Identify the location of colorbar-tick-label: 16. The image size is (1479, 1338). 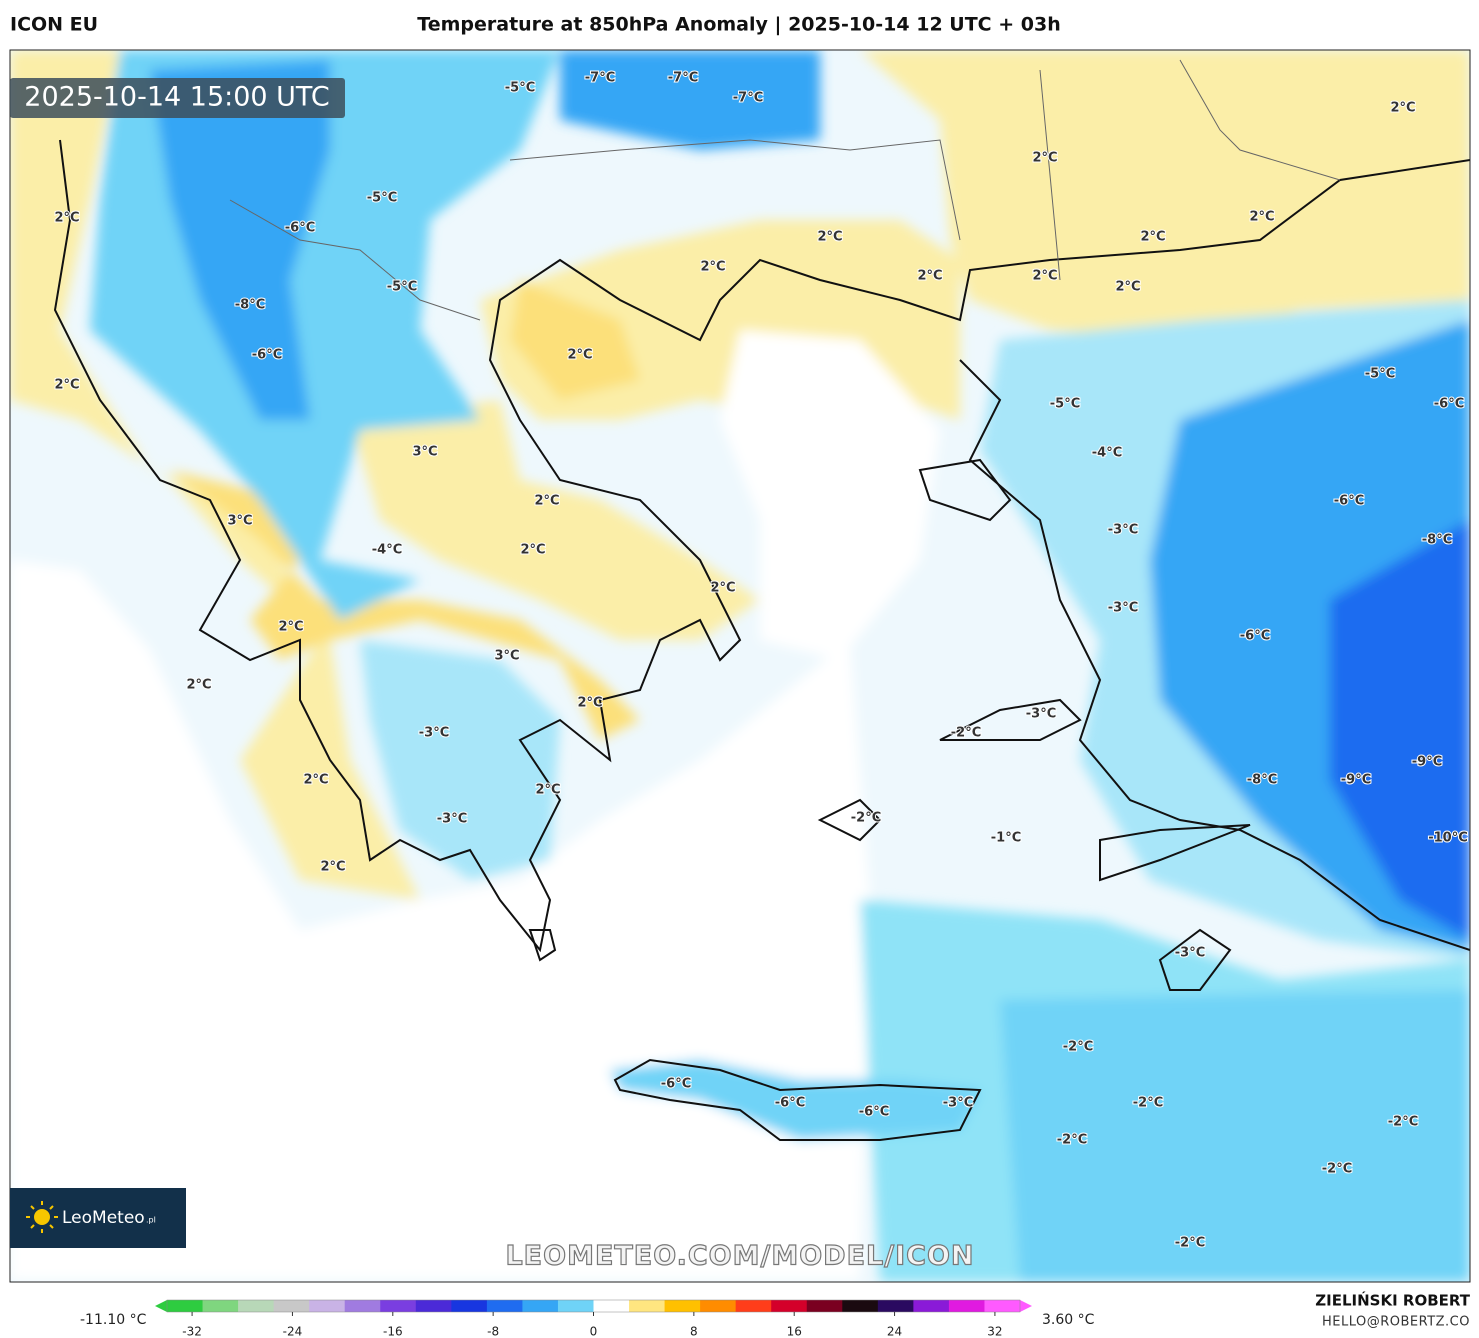
(794, 1331).